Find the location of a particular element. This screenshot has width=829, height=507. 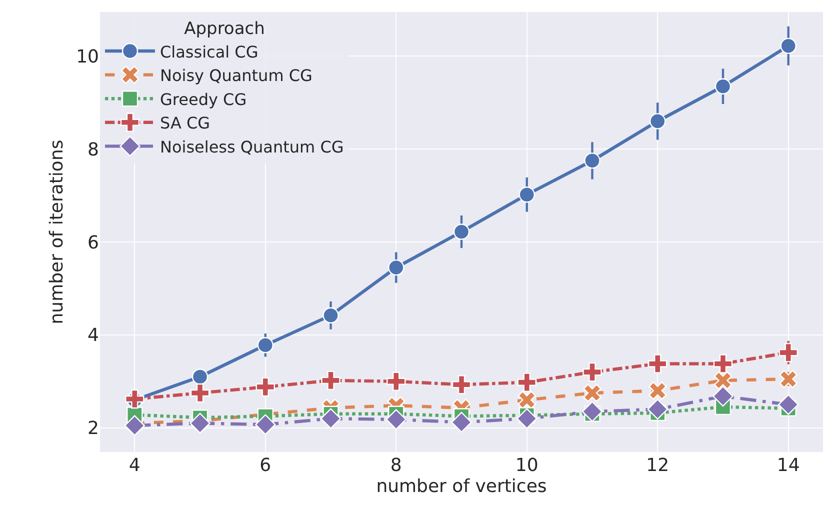

y-tick-label: 6 is located at coordinates (93, 243).